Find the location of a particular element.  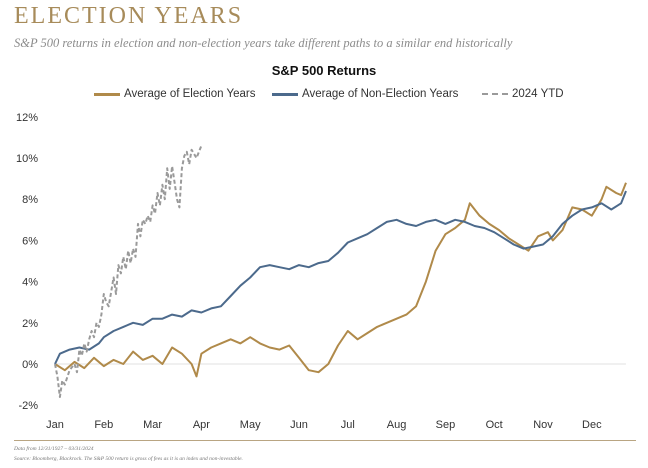

x-tick-label: Jul is located at coordinates (348, 425).